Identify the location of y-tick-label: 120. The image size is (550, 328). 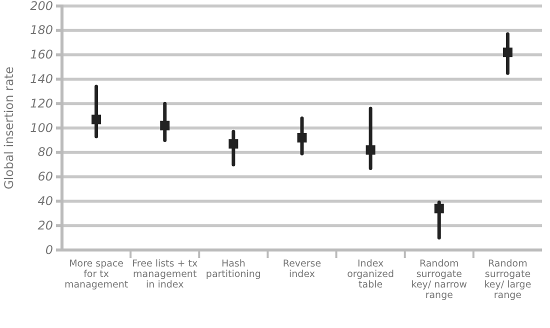
(42, 103).